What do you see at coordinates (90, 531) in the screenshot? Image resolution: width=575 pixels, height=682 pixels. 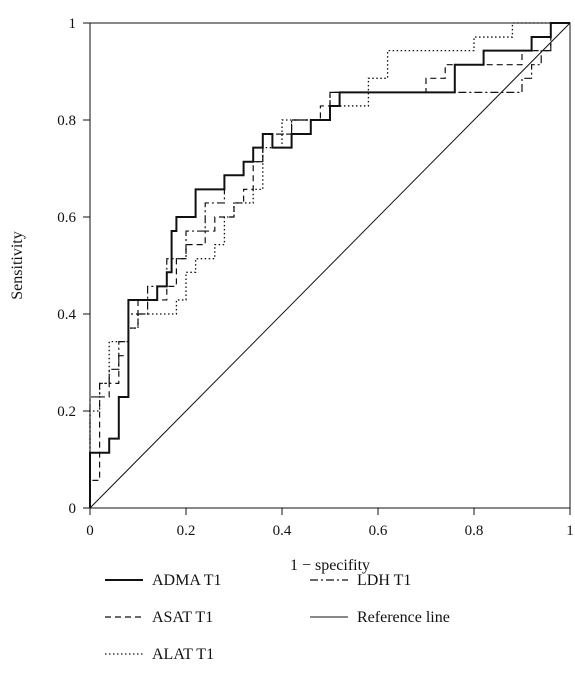 I see `x-tick-label: 0` at bounding box center [90, 531].